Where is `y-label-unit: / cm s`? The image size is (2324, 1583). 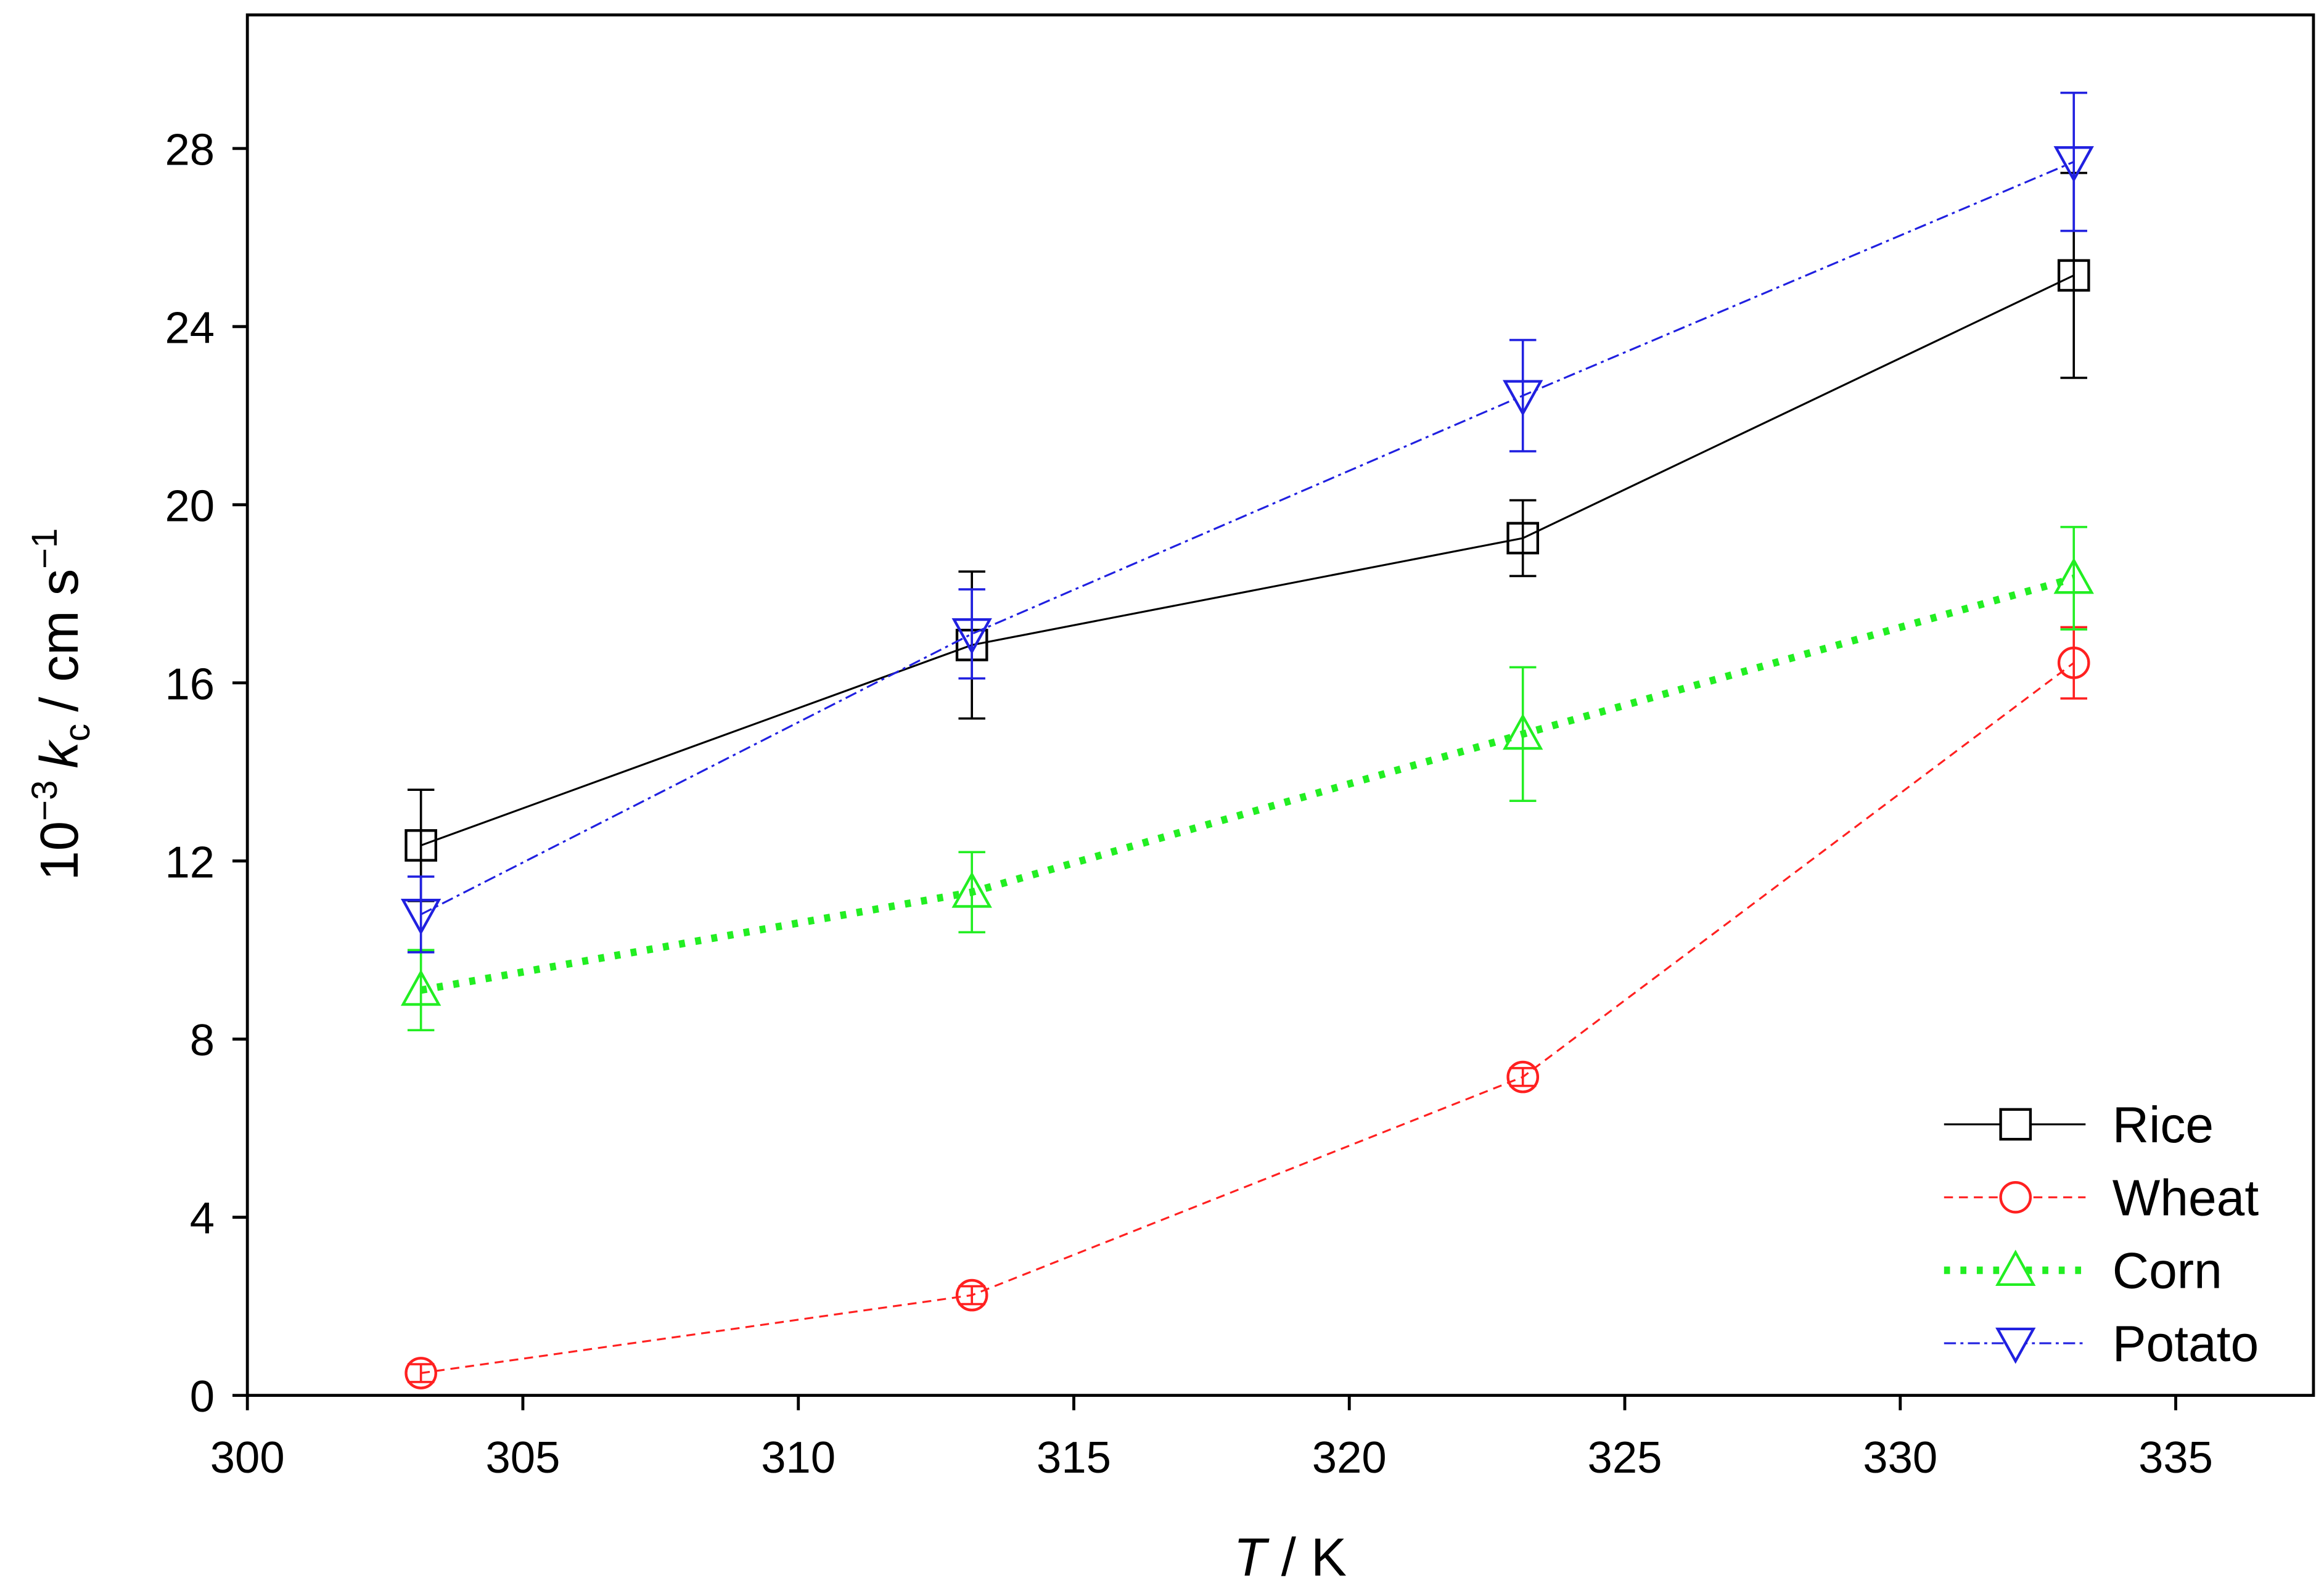 y-label-unit: / cm s is located at coordinates (59, 640).